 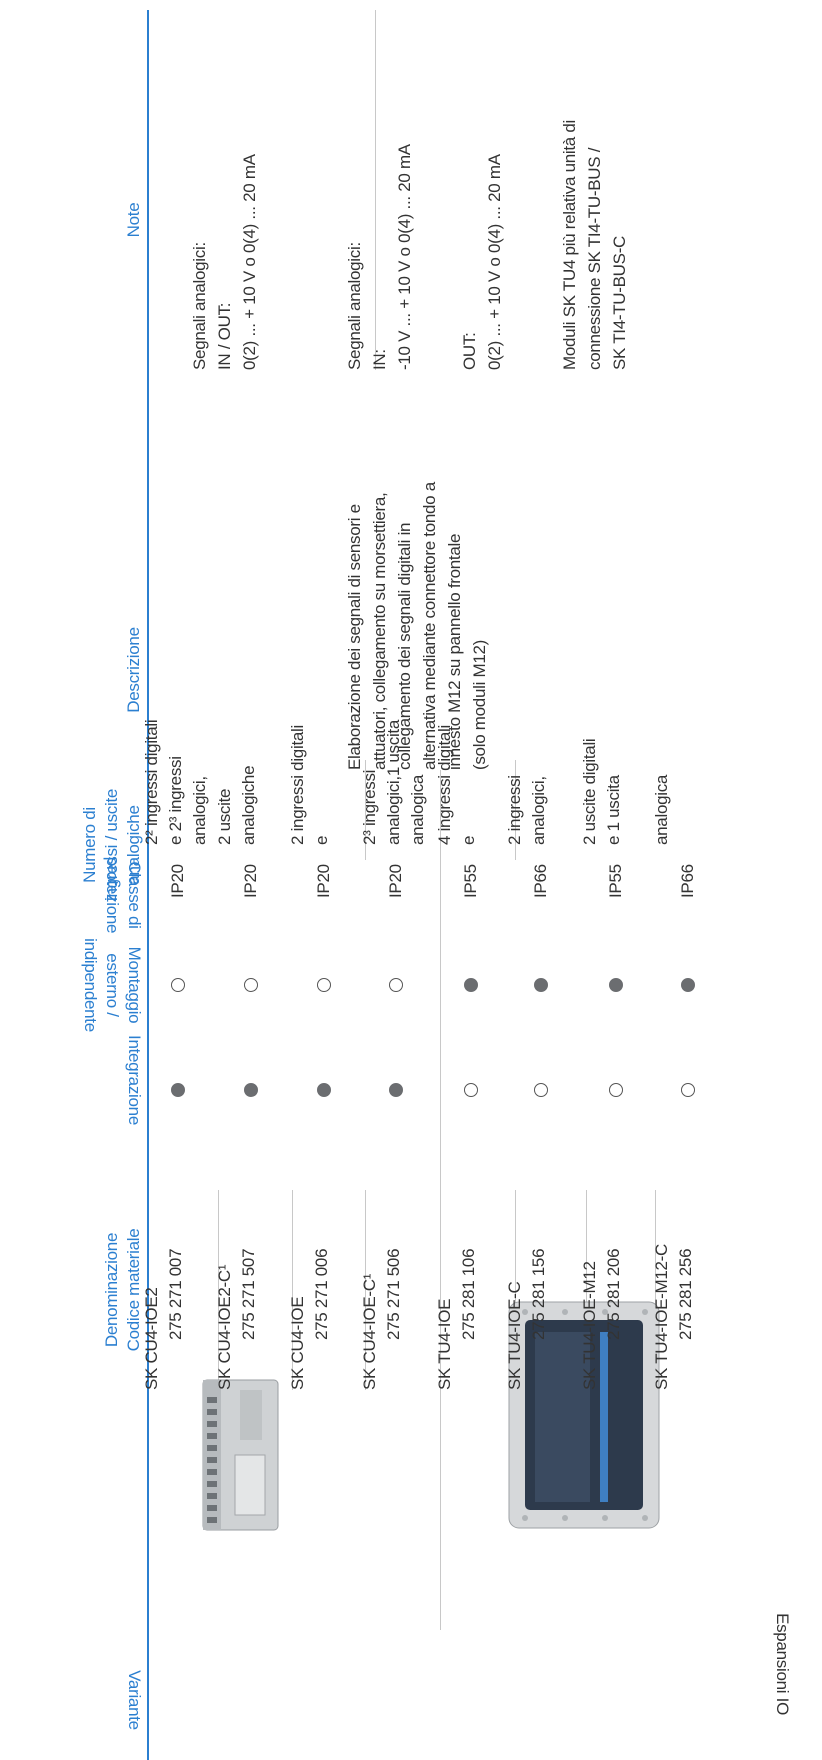 What do you see at coordinates (440, 1200) in the screenshot?
I see `group-rule` at bounding box center [440, 1200].